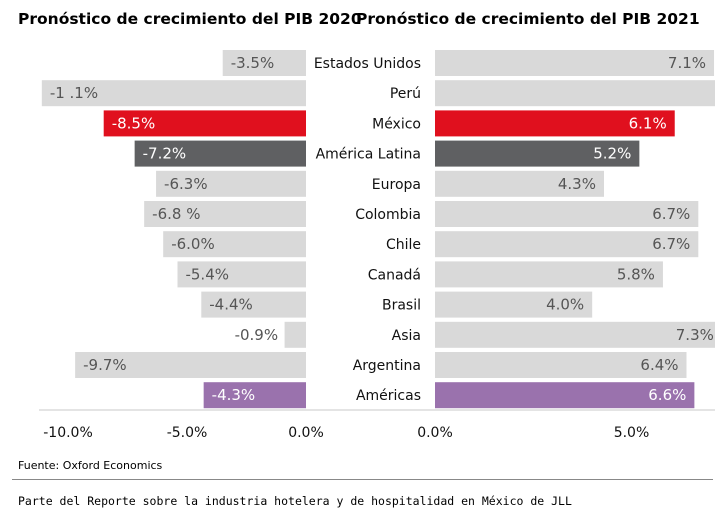  Describe the element at coordinates (577, 184) in the screenshot. I see `bar-label-2021: 4.3%` at that location.